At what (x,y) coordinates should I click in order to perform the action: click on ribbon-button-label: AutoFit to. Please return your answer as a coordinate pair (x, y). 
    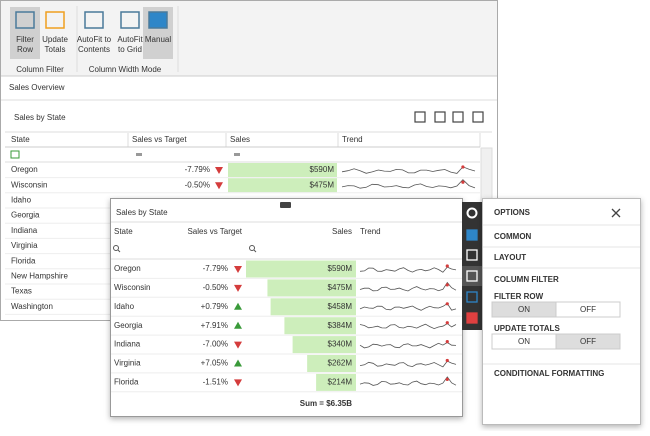
    Looking at the image, I should click on (94, 39).